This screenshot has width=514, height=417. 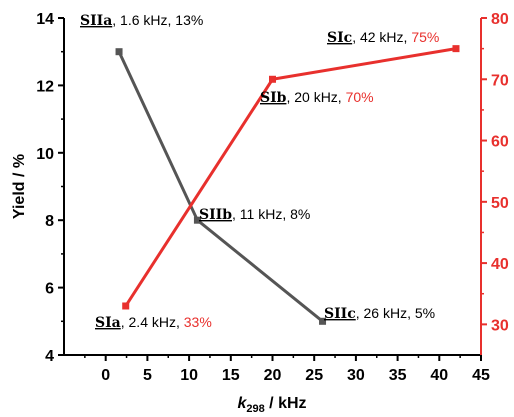 I want to click on x-tick-label: 0, so click(x=105, y=375).